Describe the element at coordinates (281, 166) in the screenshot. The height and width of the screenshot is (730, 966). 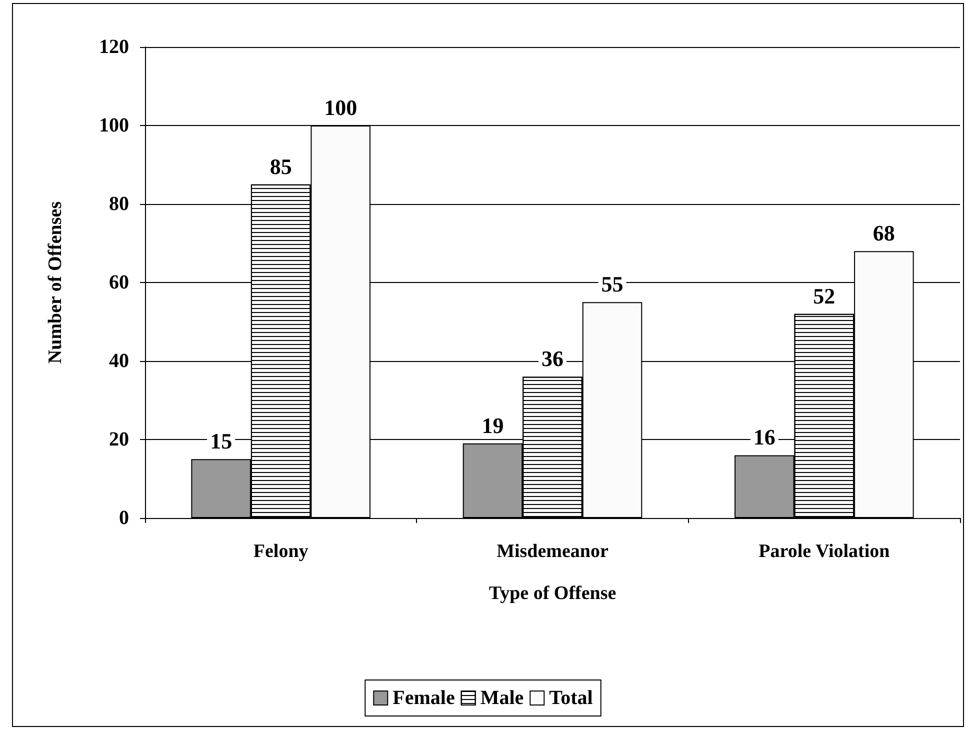
I see `data-label: 85` at that location.